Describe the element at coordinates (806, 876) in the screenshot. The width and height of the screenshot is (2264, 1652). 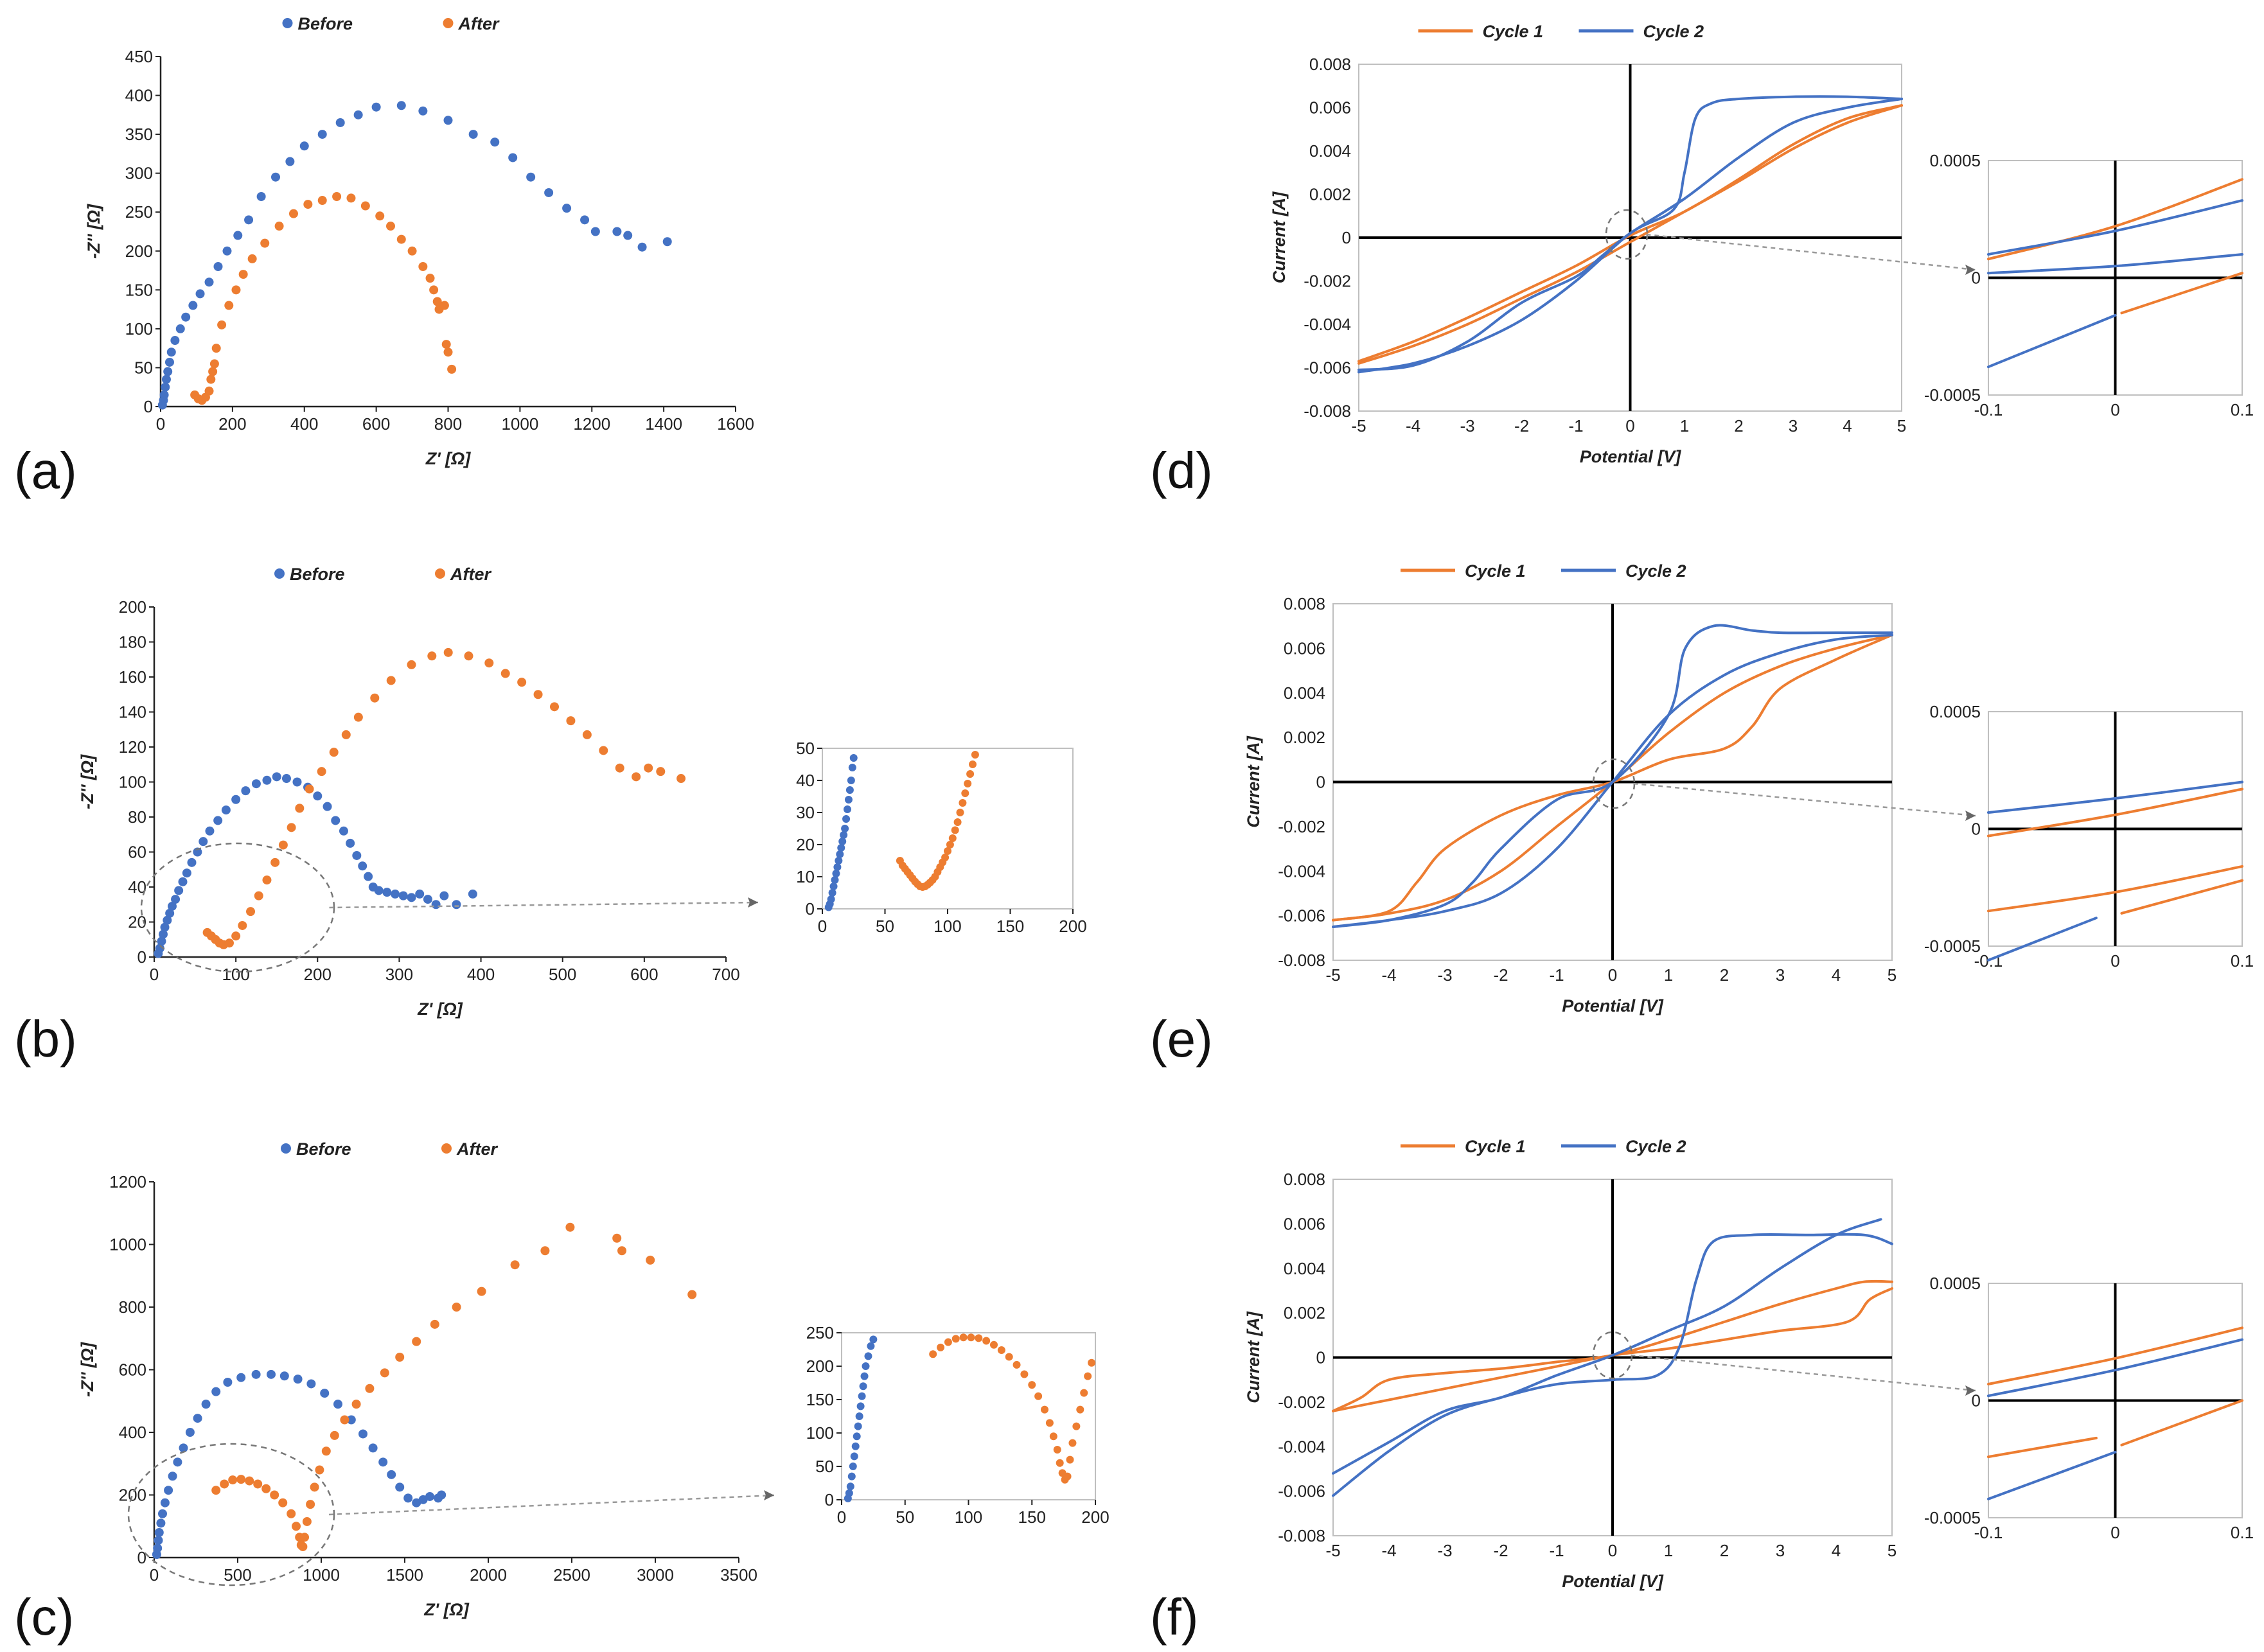
I see `y-tick-label: 10` at that location.